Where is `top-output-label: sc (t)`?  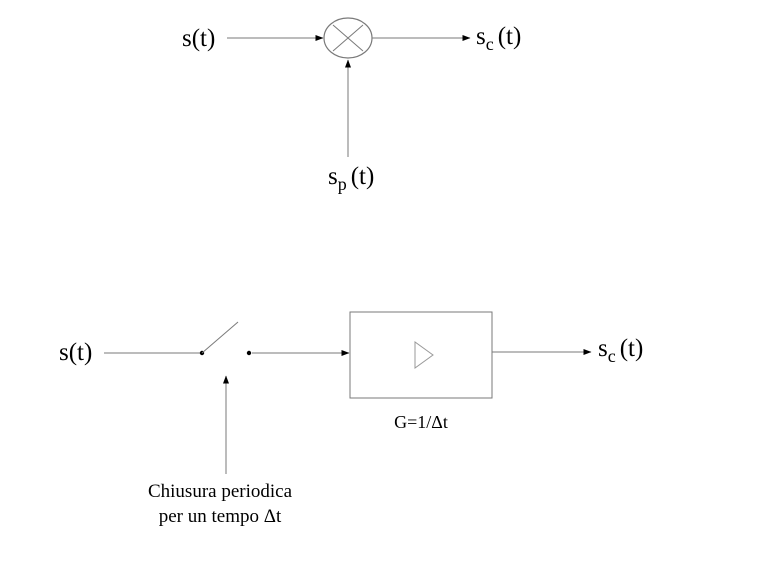 top-output-label: sc (t) is located at coordinates (498, 38).